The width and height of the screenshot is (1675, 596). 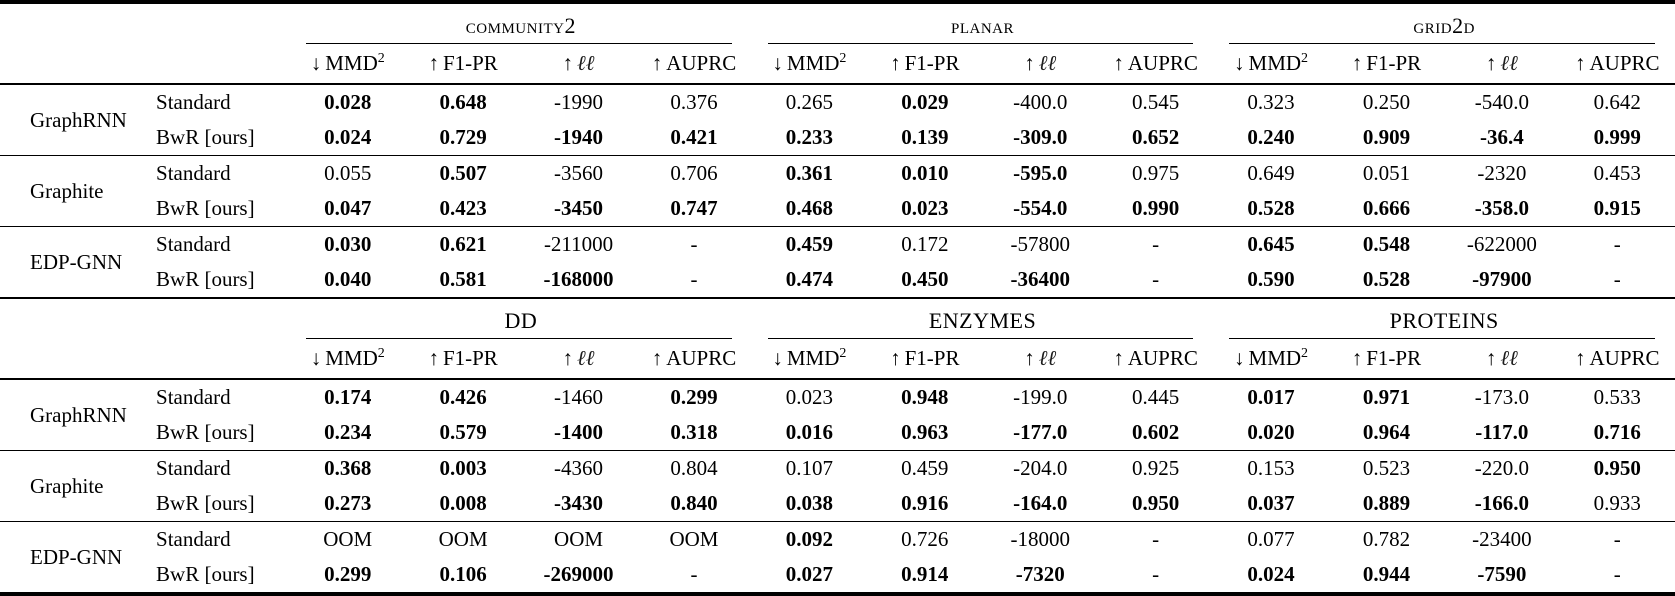 What do you see at coordinates (579, 432) in the screenshot?
I see `metric-value: -1400` at bounding box center [579, 432].